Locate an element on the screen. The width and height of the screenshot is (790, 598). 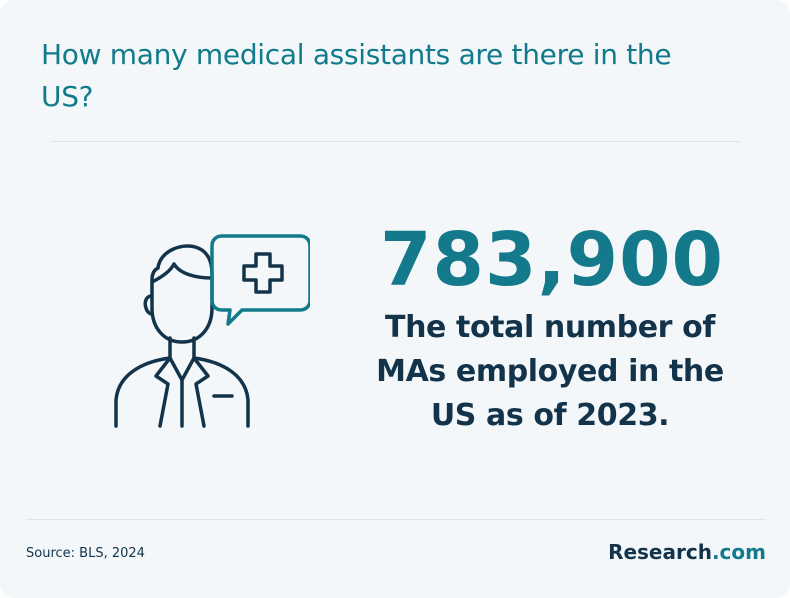
medical-assistant-icon is located at coordinates (212, 331).